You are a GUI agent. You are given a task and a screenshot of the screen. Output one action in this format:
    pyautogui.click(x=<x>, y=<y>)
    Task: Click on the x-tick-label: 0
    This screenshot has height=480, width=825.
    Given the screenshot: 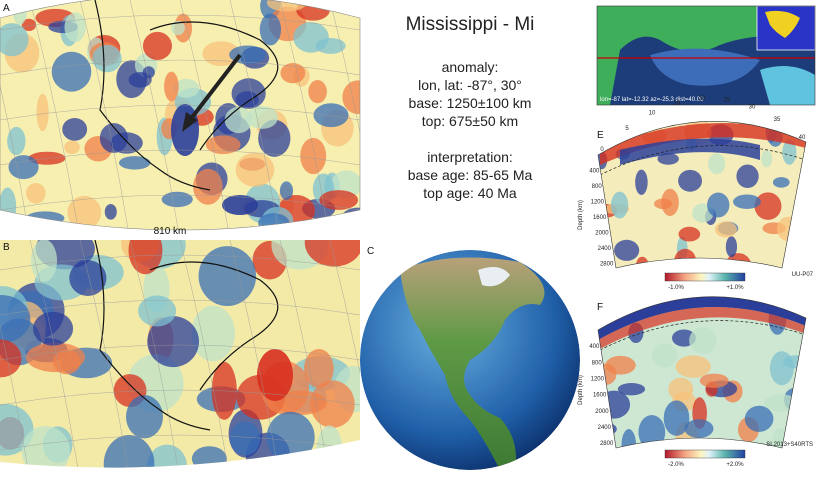 What is the action you would take?
    pyautogui.click(x=602, y=150)
    